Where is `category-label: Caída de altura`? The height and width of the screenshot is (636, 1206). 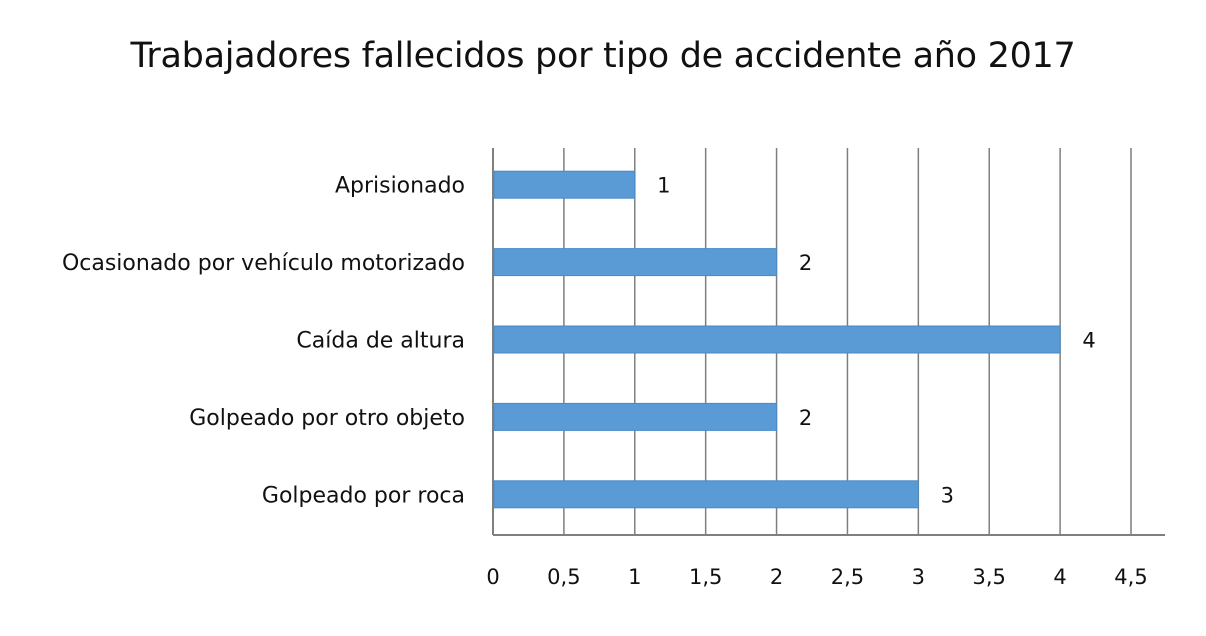 category-label: Caída de altura is located at coordinates (380, 341).